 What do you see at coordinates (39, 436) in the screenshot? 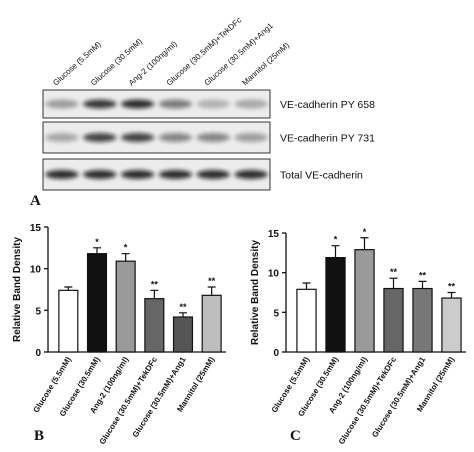
I see `panel-label: B` at bounding box center [39, 436].